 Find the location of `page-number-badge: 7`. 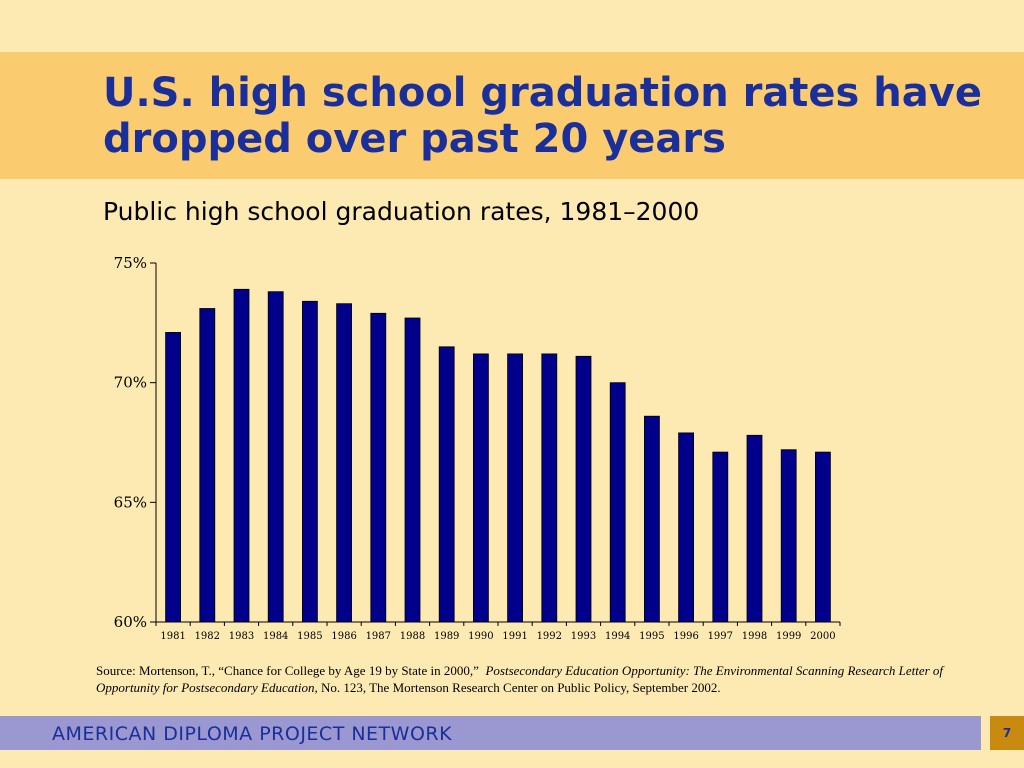

page-number-badge: 7 is located at coordinates (1007, 733).